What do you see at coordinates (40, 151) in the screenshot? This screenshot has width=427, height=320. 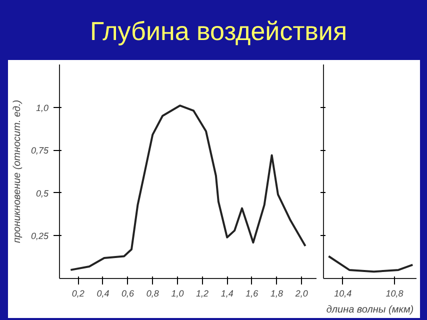 I see `y-tick-label: 0,75` at bounding box center [40, 151].